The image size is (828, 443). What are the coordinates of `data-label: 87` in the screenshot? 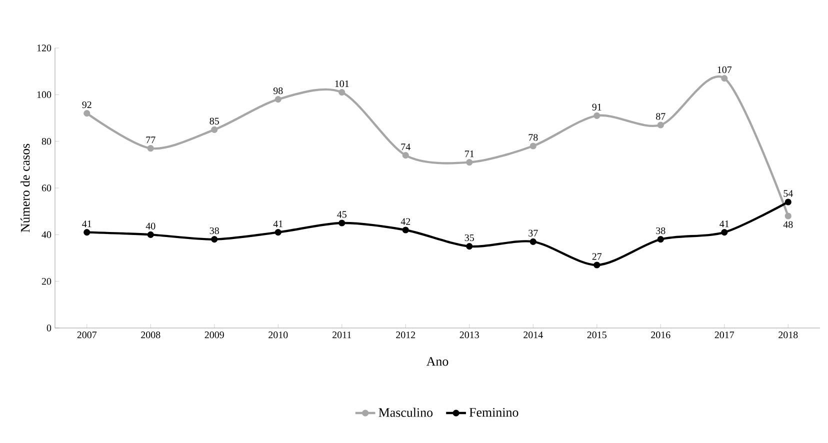 It's located at (661, 116).